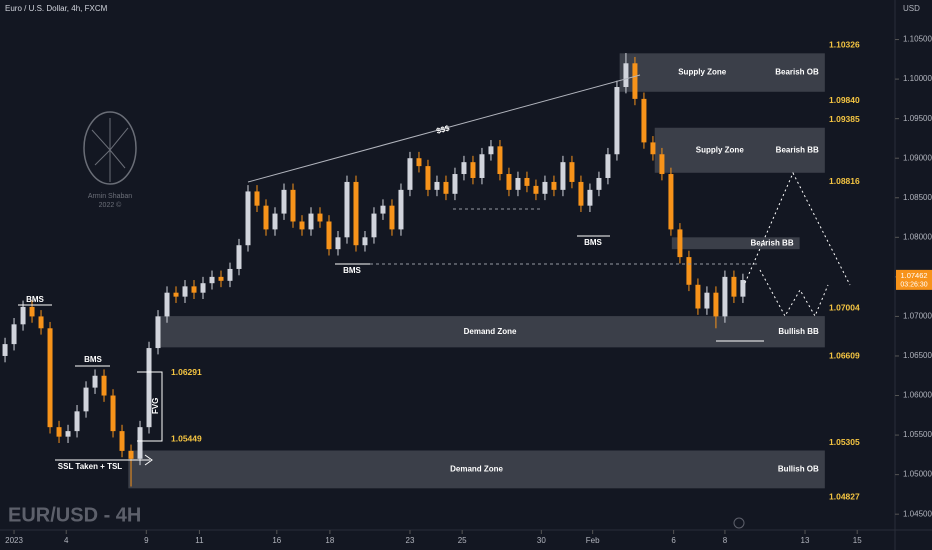 This screenshot has width=932, height=550. Describe the element at coordinates (110, 150) in the screenshot. I see `logo-shape` at that location.